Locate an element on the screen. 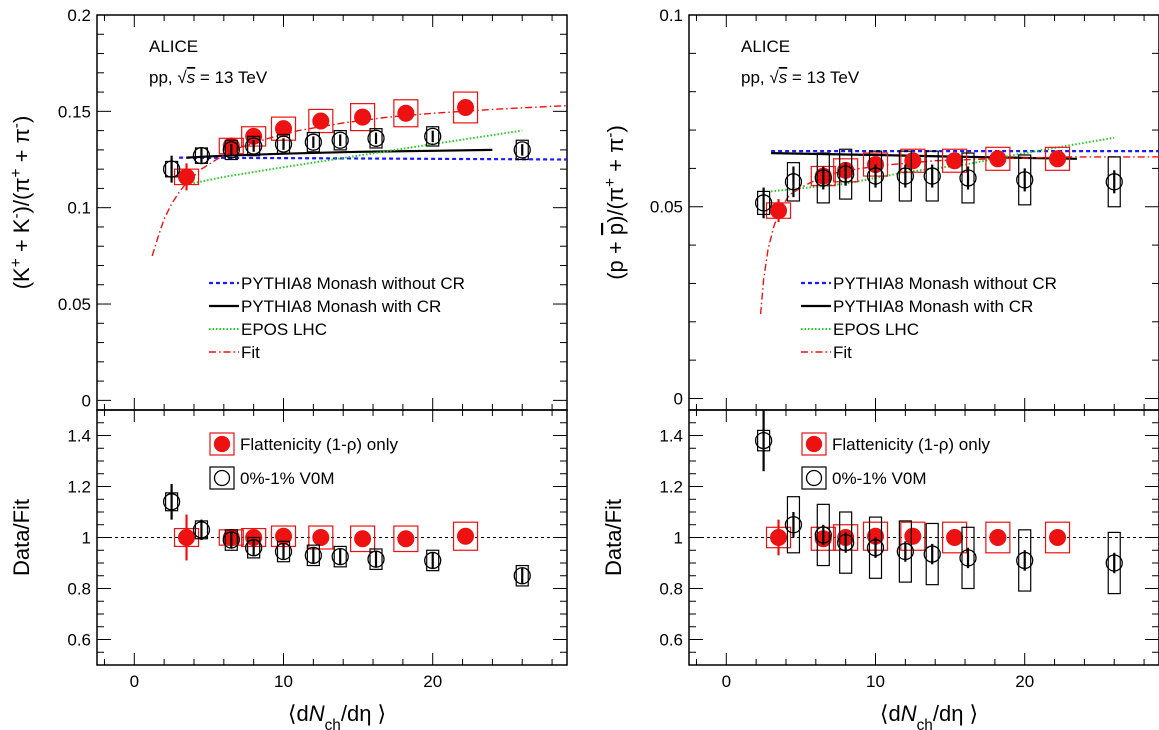 This screenshot has width=1159, height=730. y-tick-label: 0.1 is located at coordinates (79, 208).